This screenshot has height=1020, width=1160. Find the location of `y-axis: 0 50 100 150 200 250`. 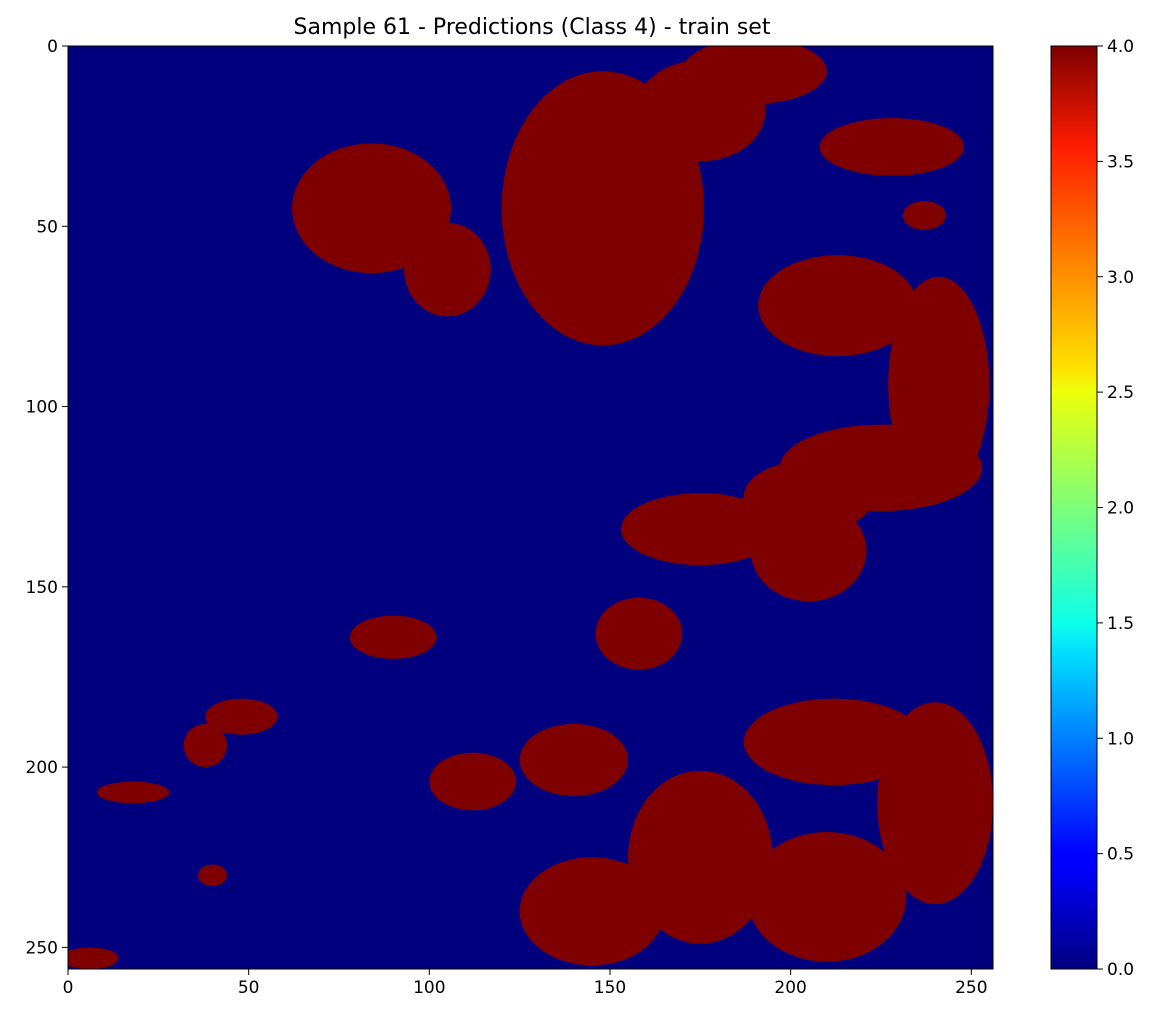

y-axis: 0 50 100 150 200 250 is located at coordinates (47, 497).